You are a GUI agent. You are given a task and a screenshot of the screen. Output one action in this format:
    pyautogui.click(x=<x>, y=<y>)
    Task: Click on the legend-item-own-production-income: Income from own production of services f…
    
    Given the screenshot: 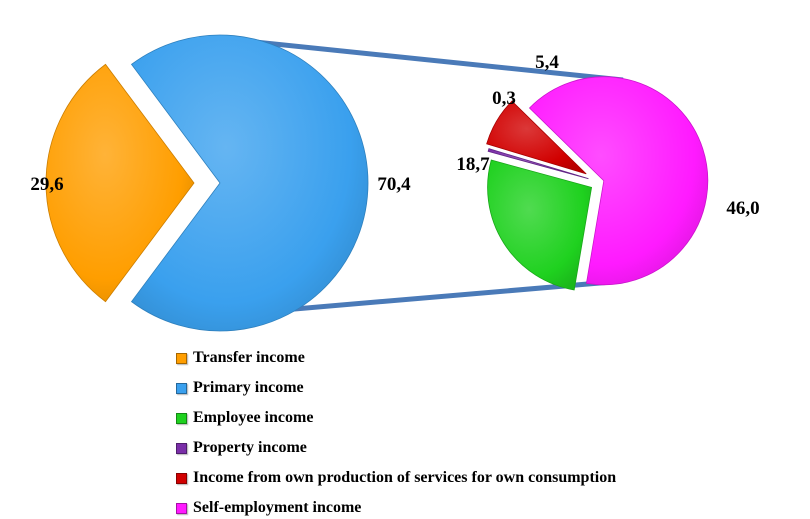 What is the action you would take?
    pyautogui.click(x=396, y=478)
    